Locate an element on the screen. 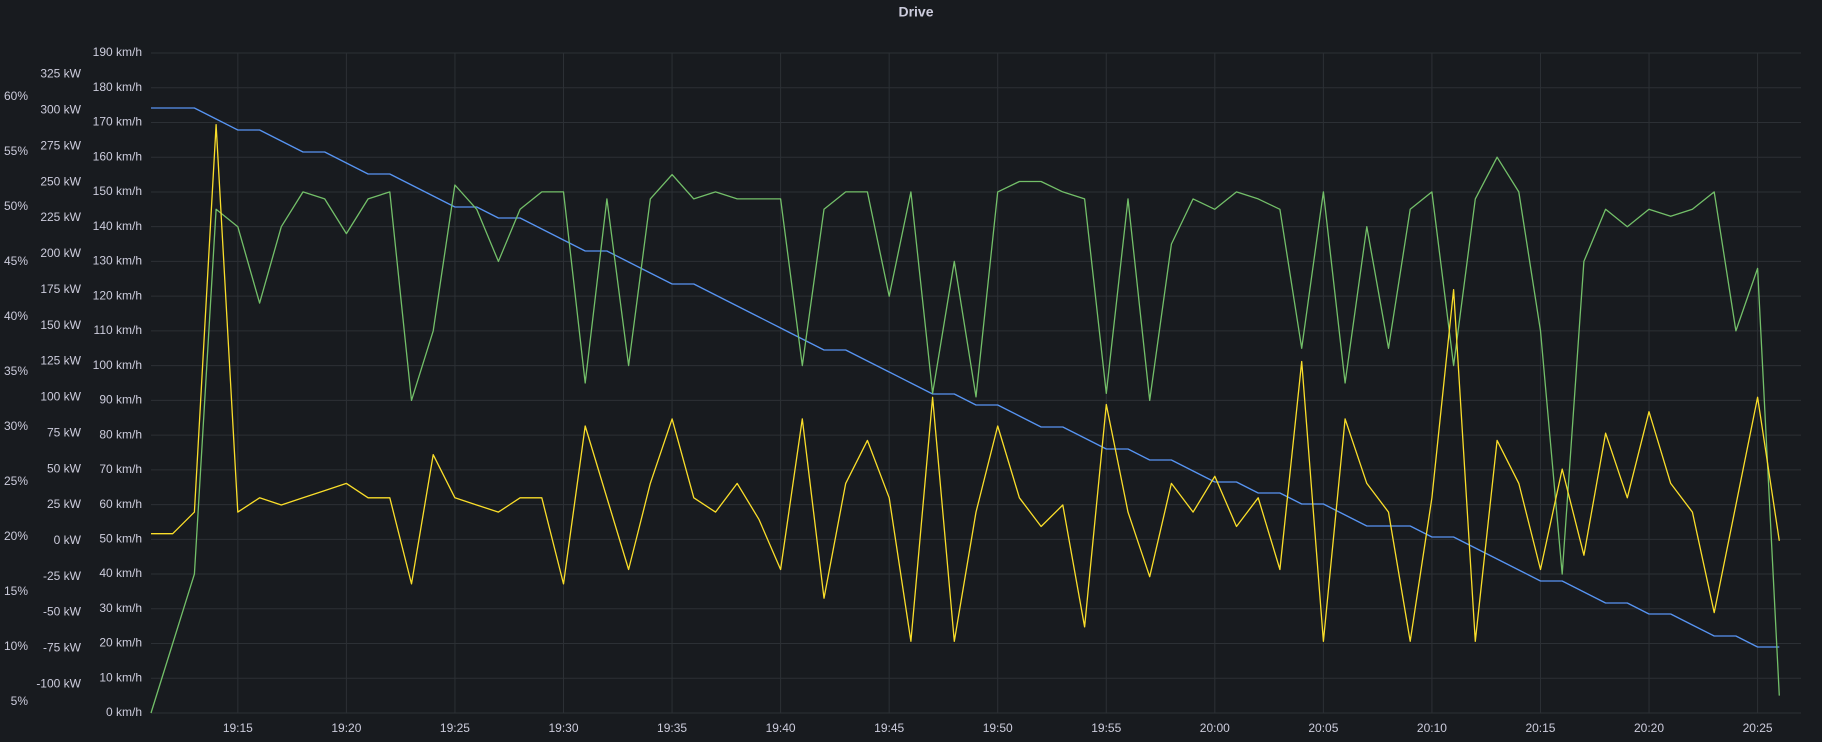 Image resolution: width=1822 pixels, height=742 pixels. y3-tick-label: 45% is located at coordinates (16, 261).